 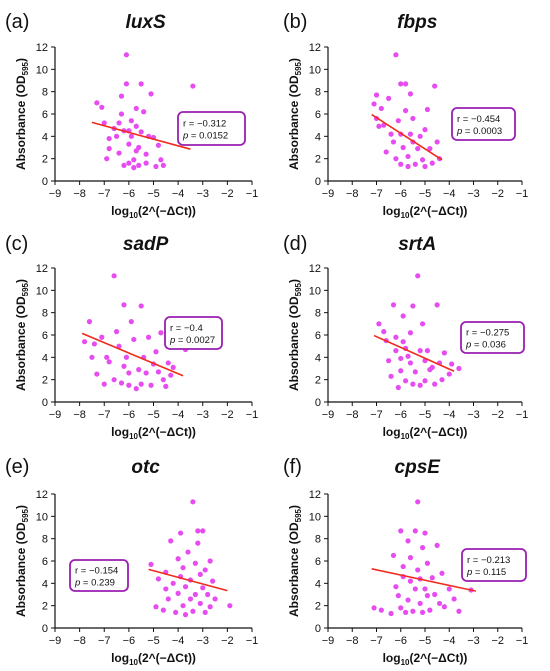 I want to click on p-value: p = 0.115, so click(x=486, y=572).